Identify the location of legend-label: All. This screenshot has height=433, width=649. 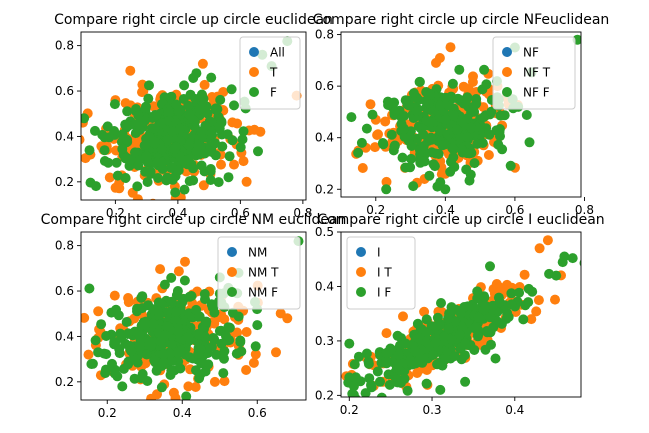
(277, 53).